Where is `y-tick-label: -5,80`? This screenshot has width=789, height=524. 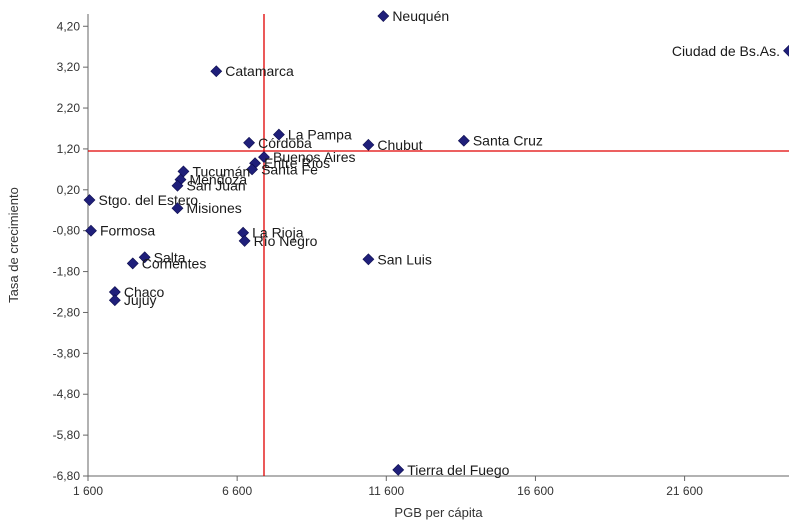
y-tick-label: -5,80 is located at coordinates (67, 435).